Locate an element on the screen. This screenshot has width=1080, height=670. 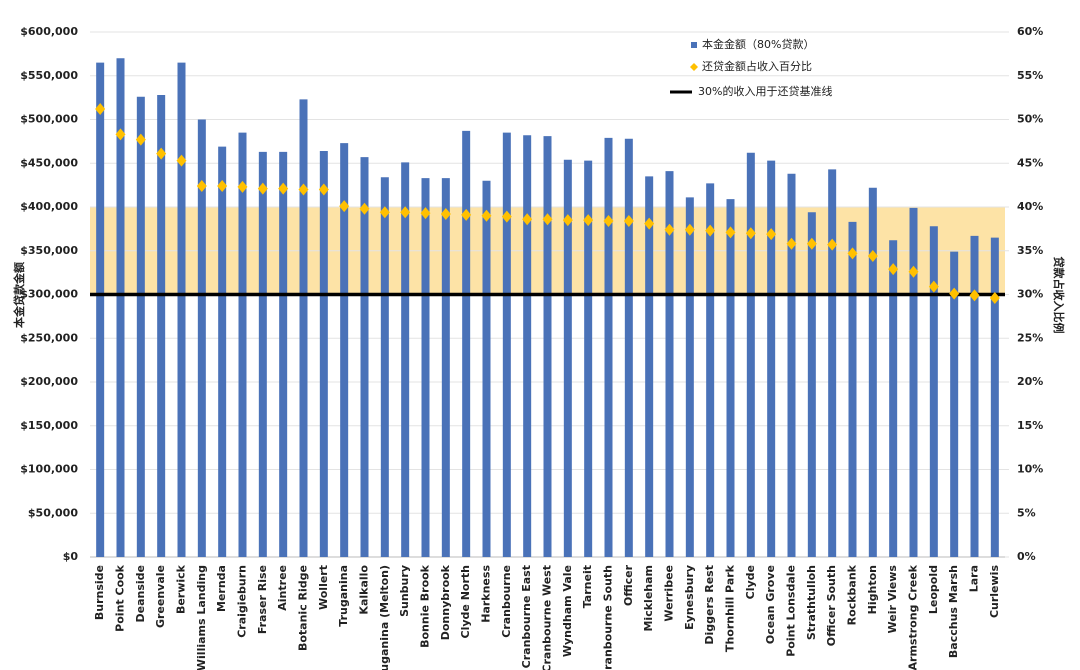
y-tick-label: $400,000 is located at coordinates (49, 206).